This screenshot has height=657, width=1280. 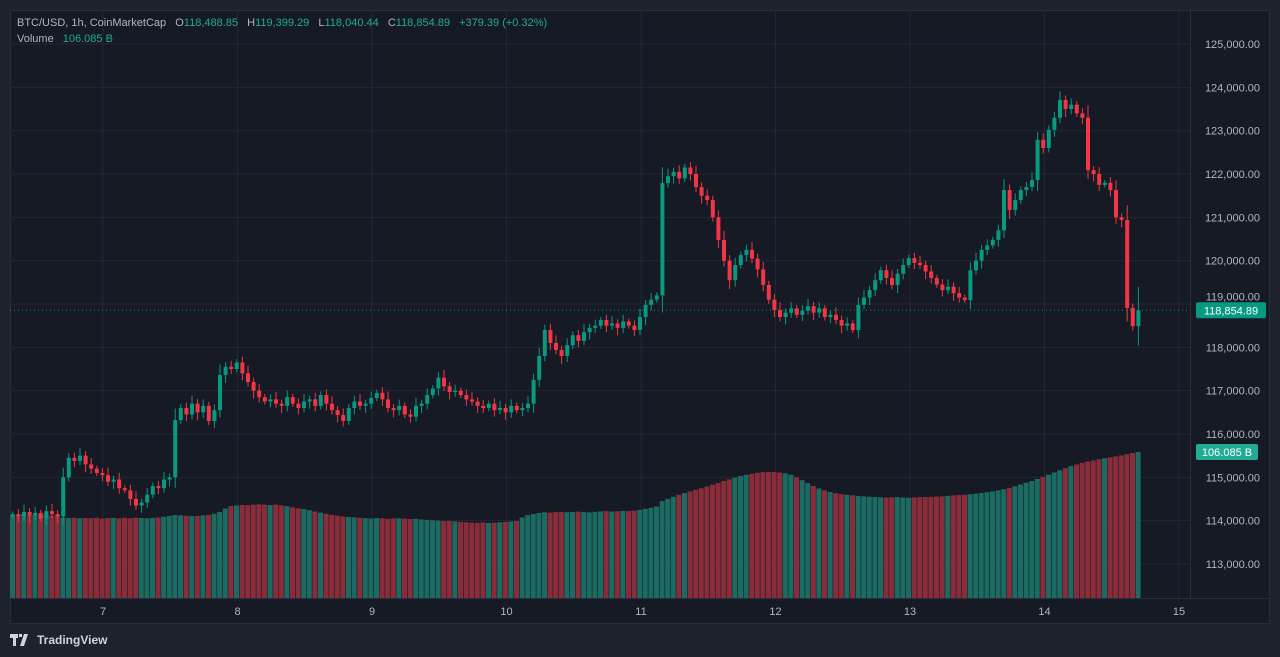 I want to click on volume-value: 106.085 B, so click(x=87, y=39).